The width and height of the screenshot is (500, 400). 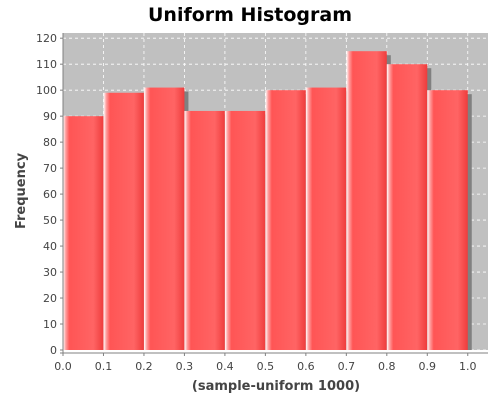 I want to click on y-tick-label: 80, so click(x=50, y=142).